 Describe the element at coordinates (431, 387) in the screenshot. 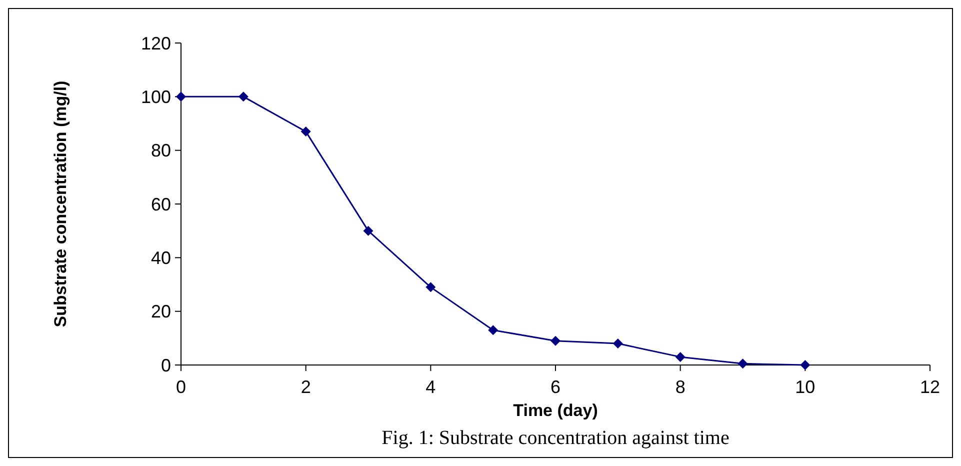

I see `x-tick-label: 4` at that location.